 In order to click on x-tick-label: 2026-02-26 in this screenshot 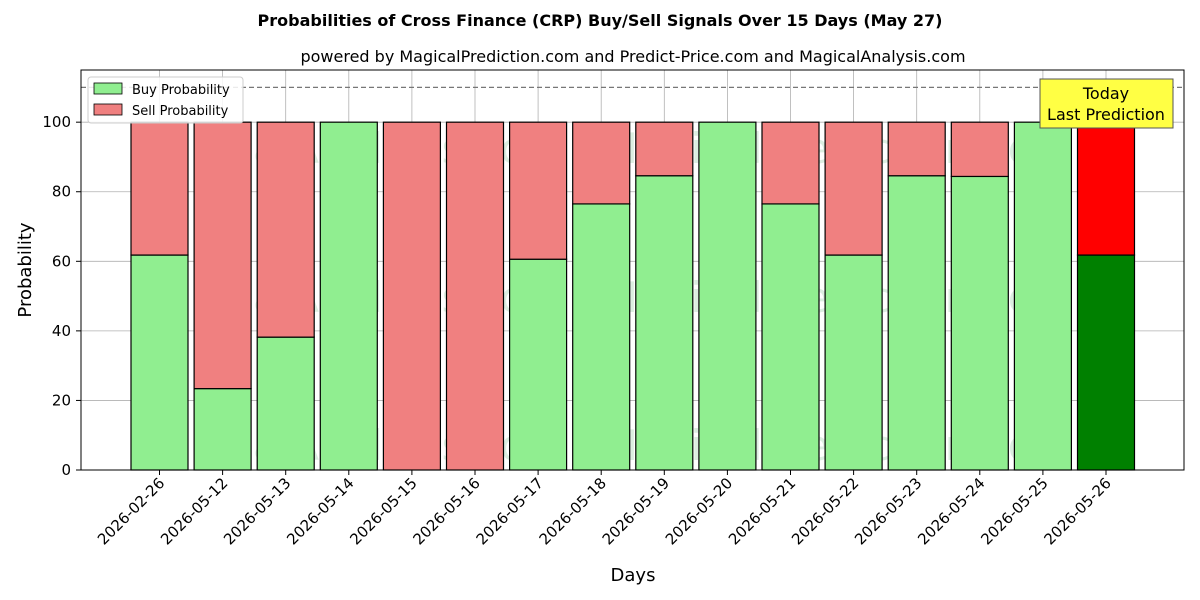, I will do `click(131, 511)`.